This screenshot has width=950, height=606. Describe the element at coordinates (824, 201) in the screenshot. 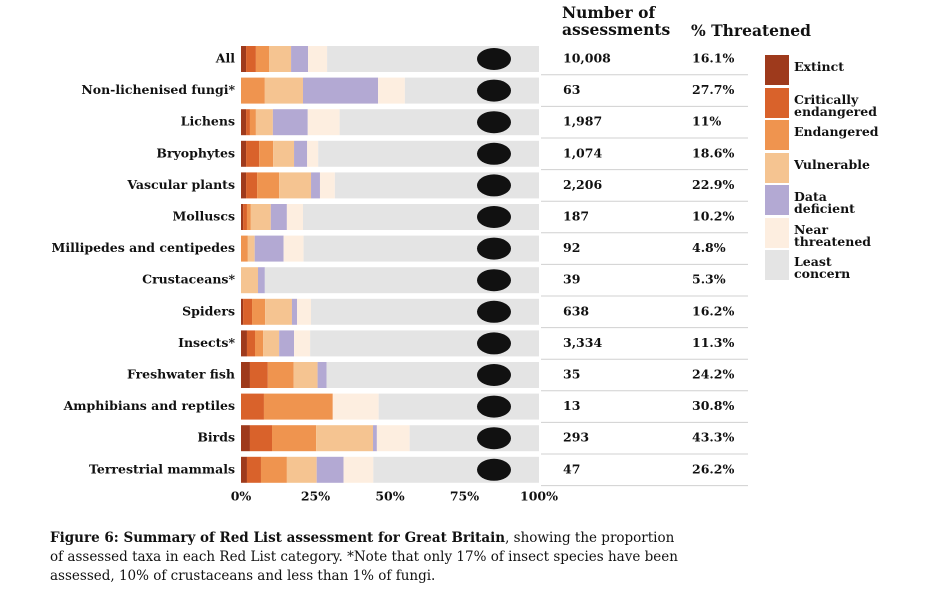

I see `legend-item: Data deficient` at that location.